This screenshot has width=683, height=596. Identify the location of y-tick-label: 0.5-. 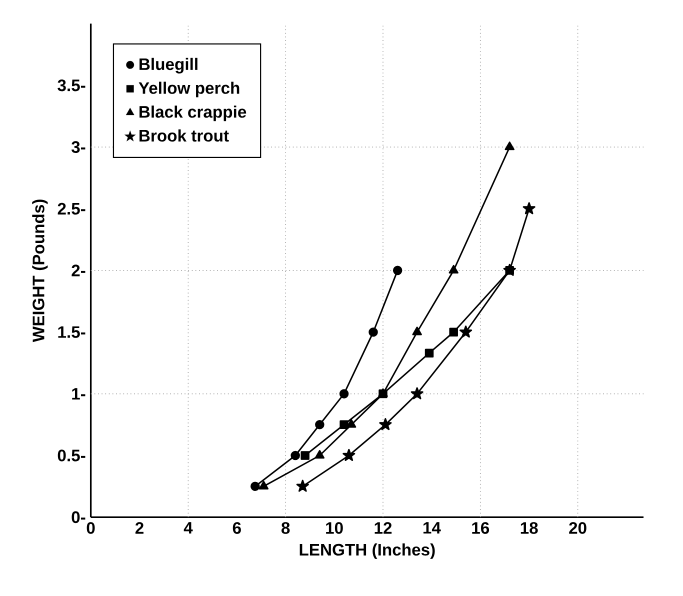
(72, 456).